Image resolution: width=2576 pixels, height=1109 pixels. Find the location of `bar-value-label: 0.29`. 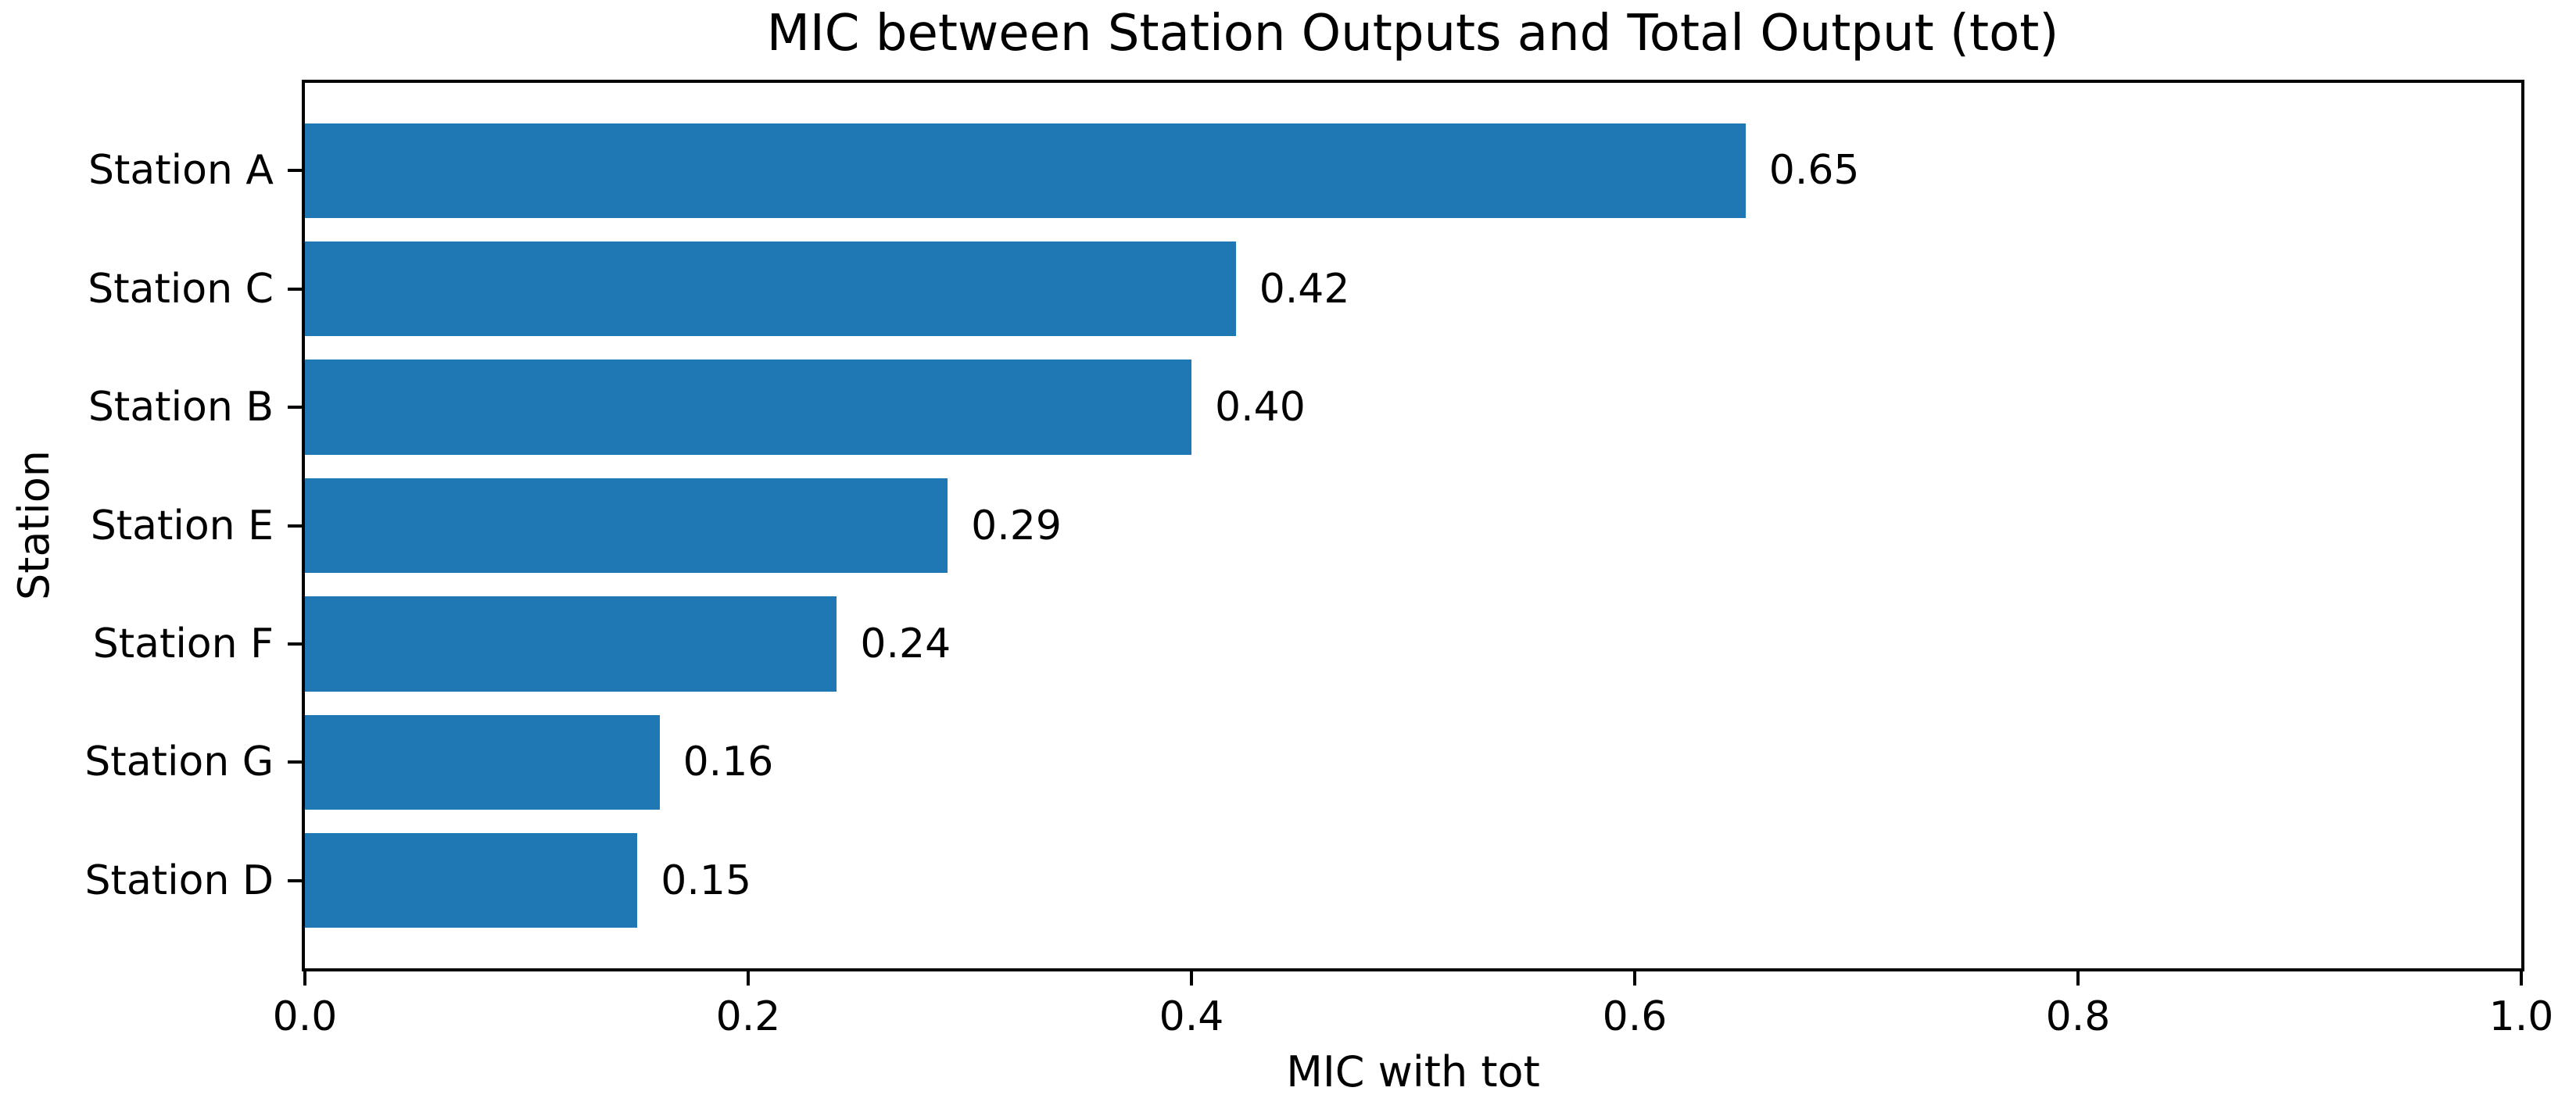

bar-value-label: 0.29 is located at coordinates (1016, 525).